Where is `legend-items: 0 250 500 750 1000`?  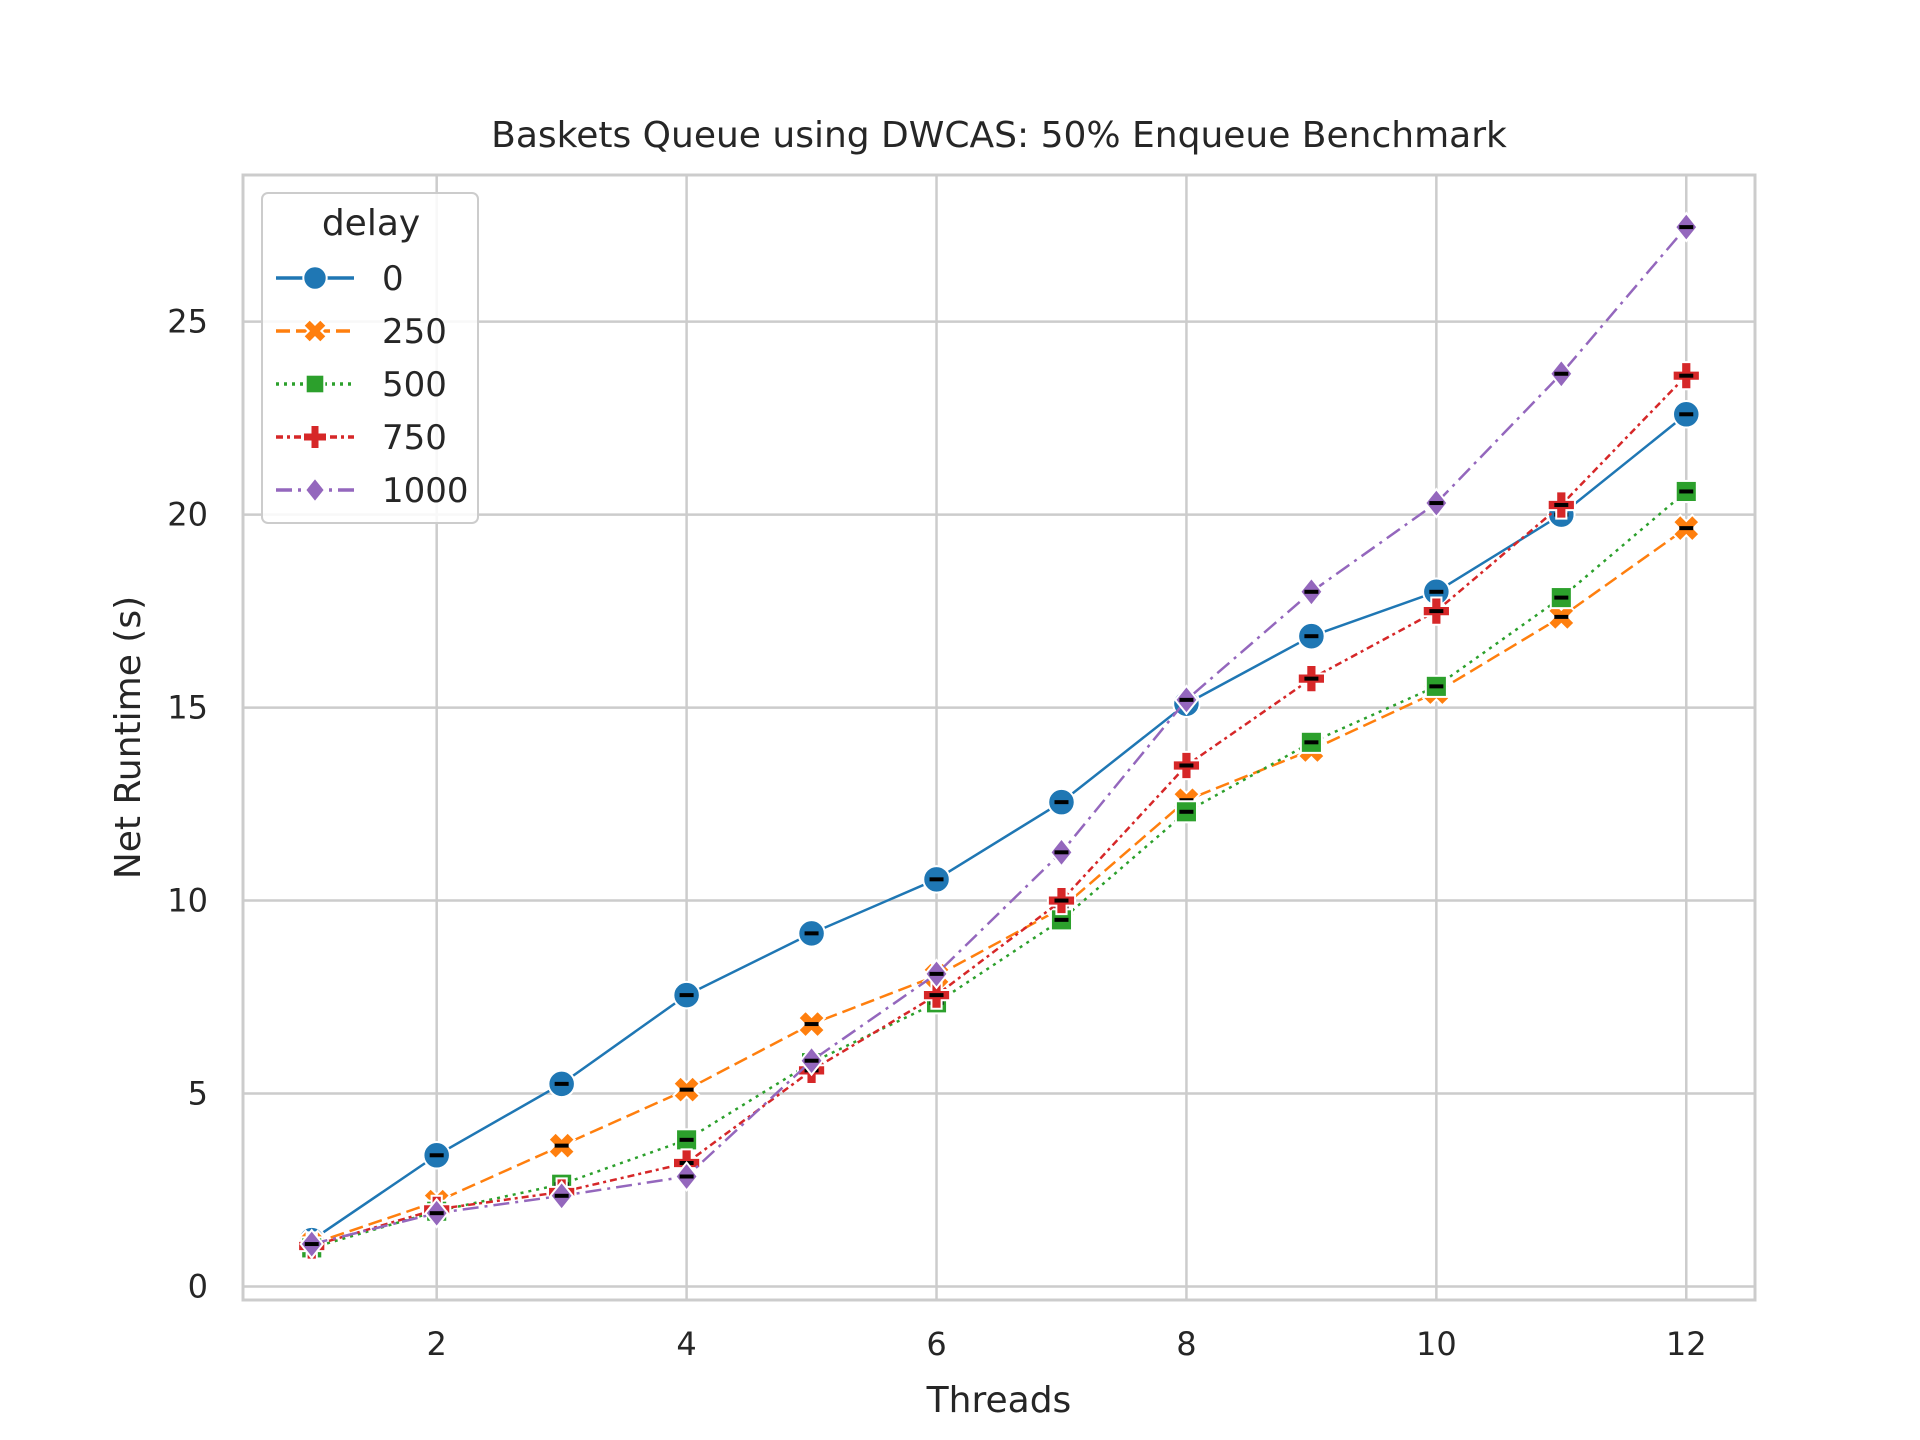
legend-items: 0 250 500 750 1000 is located at coordinates (372, 385).